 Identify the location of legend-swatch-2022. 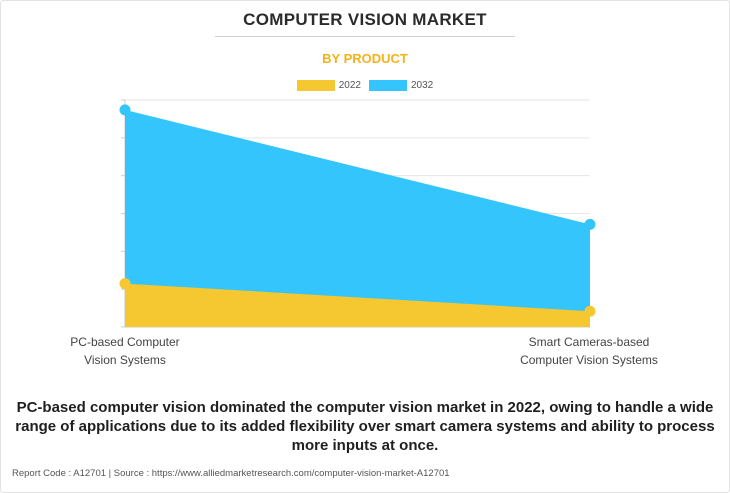
(315, 85).